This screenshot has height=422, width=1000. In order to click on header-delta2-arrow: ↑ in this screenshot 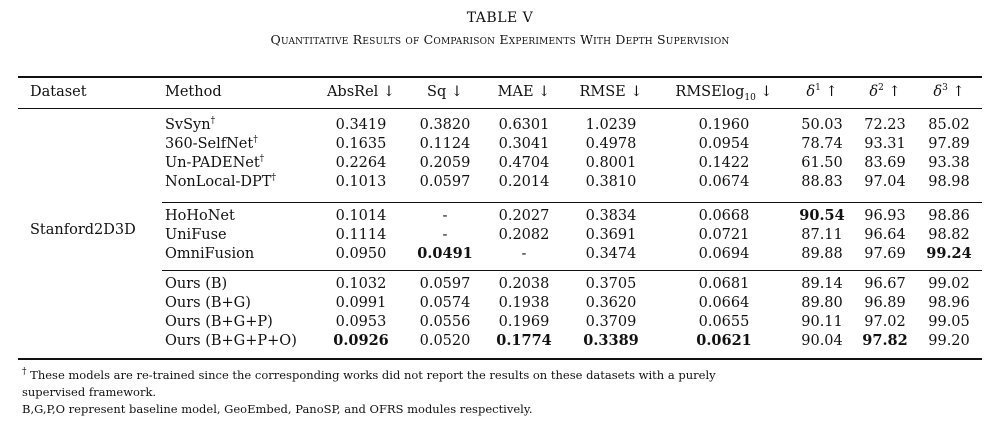, I will do `click(892, 92)`.